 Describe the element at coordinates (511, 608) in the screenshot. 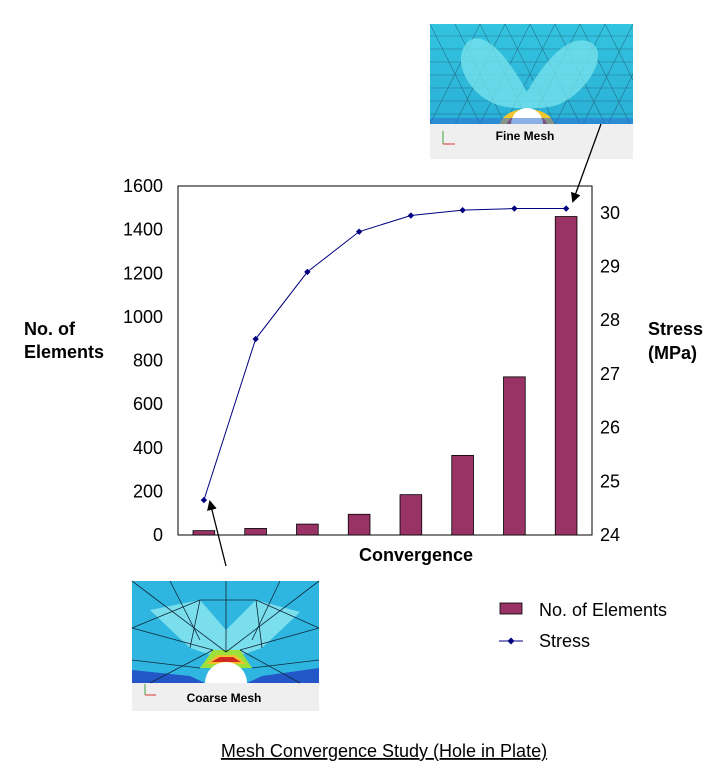

I see `legend-swatch-elements` at that location.